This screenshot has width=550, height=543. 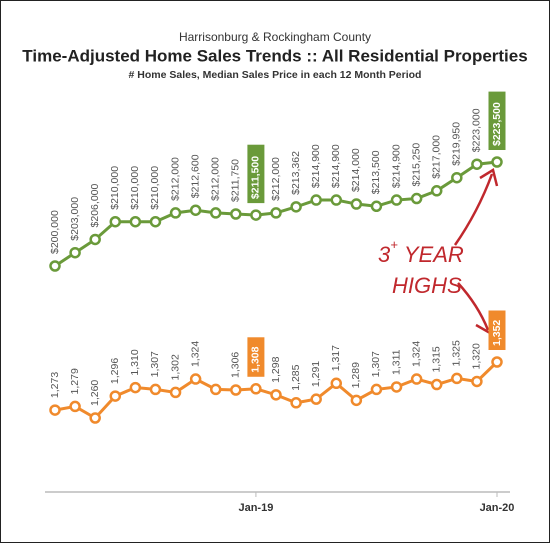 What do you see at coordinates (437, 157) in the screenshot?
I see `data-label: $217,000` at bounding box center [437, 157].